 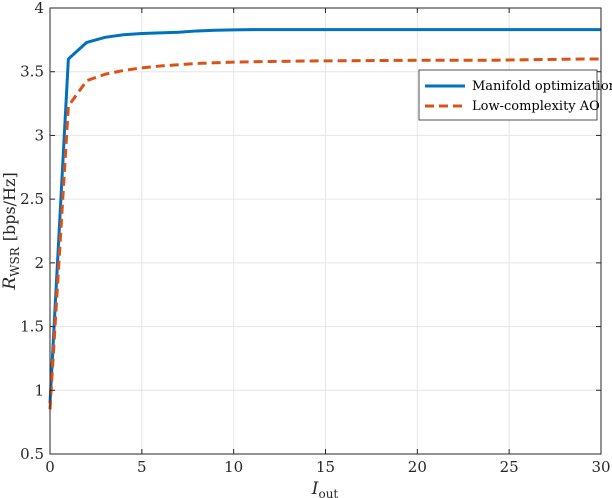 What do you see at coordinates (600, 467) in the screenshot?
I see `x-tick-label: 30` at bounding box center [600, 467].